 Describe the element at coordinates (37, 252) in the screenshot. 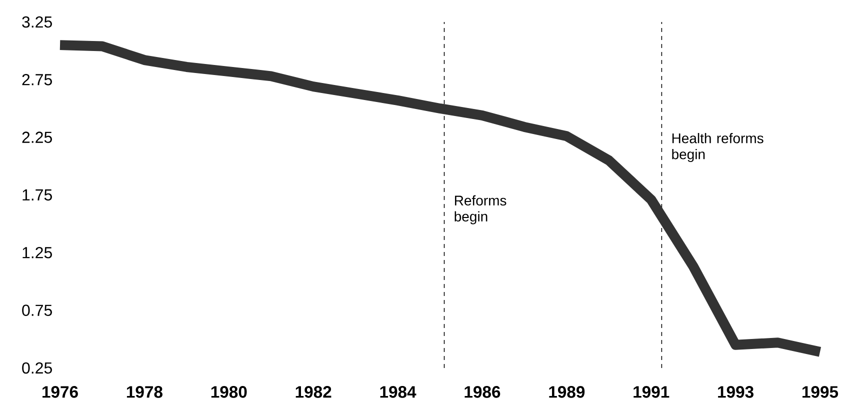

I see `y-tick-label: 1.25` at that location.